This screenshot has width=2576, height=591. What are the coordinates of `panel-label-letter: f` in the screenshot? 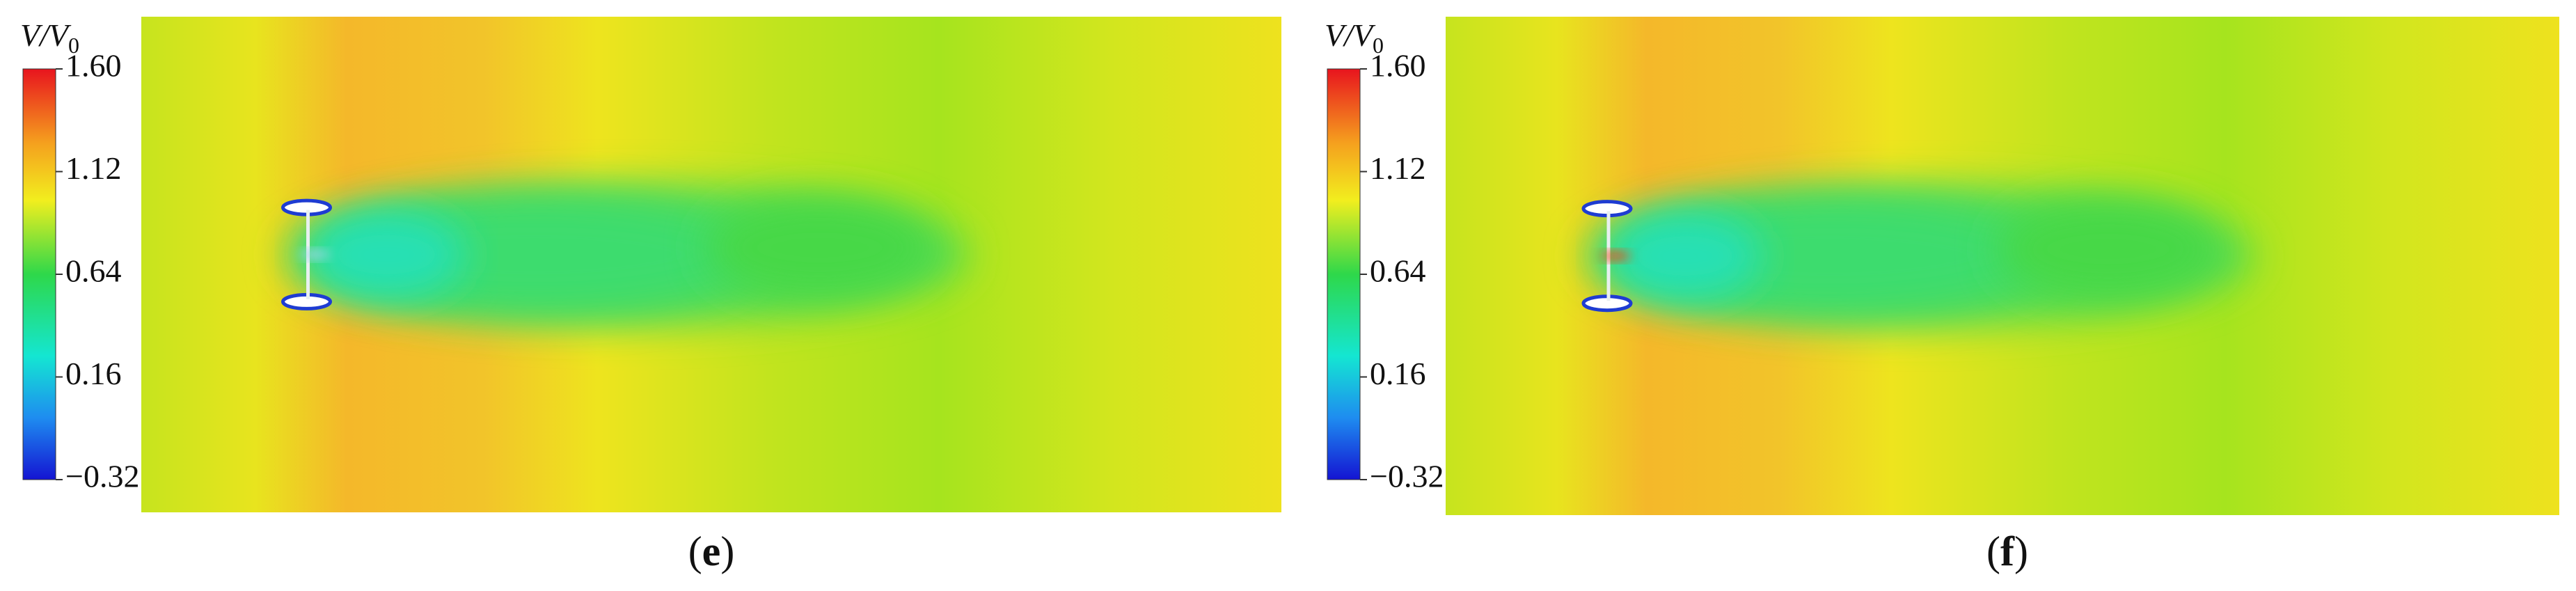 It's located at (2007, 551).